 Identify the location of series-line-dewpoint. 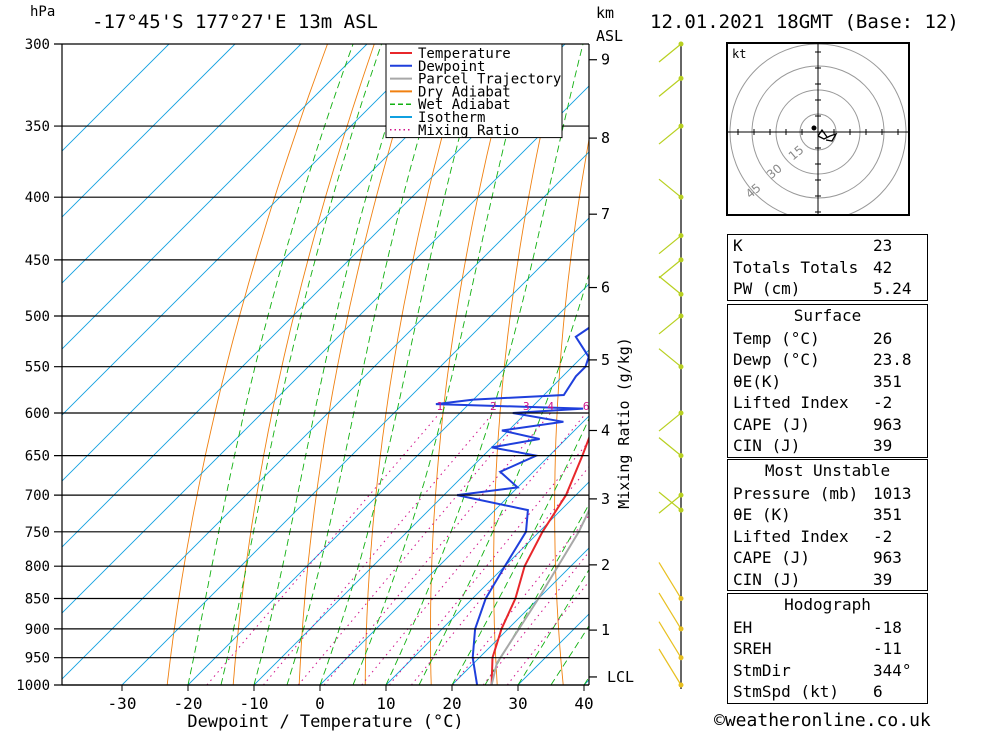
(512, 505).